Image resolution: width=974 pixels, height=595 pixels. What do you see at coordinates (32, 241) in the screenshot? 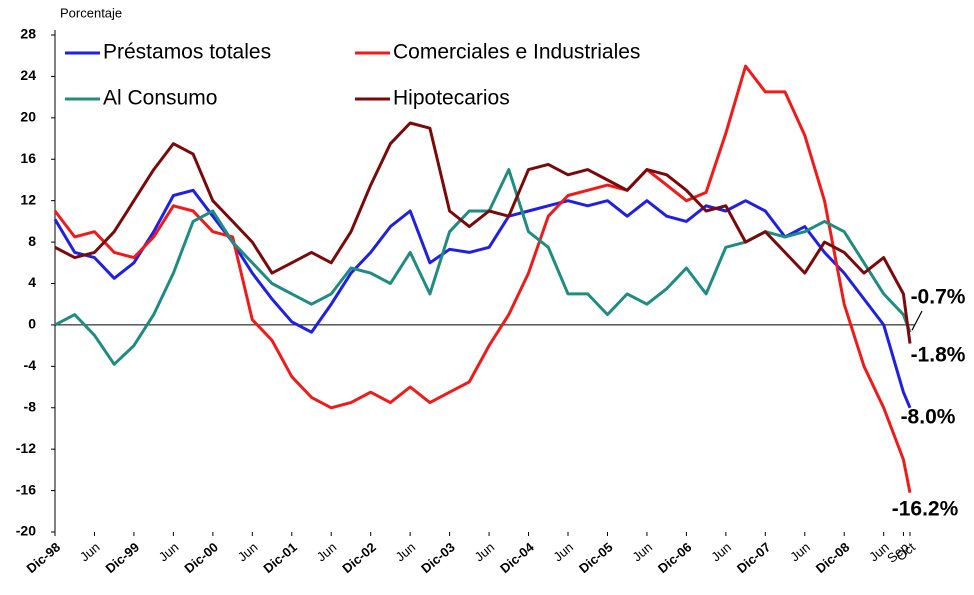
I see `y-tick-label: 8` at bounding box center [32, 241].